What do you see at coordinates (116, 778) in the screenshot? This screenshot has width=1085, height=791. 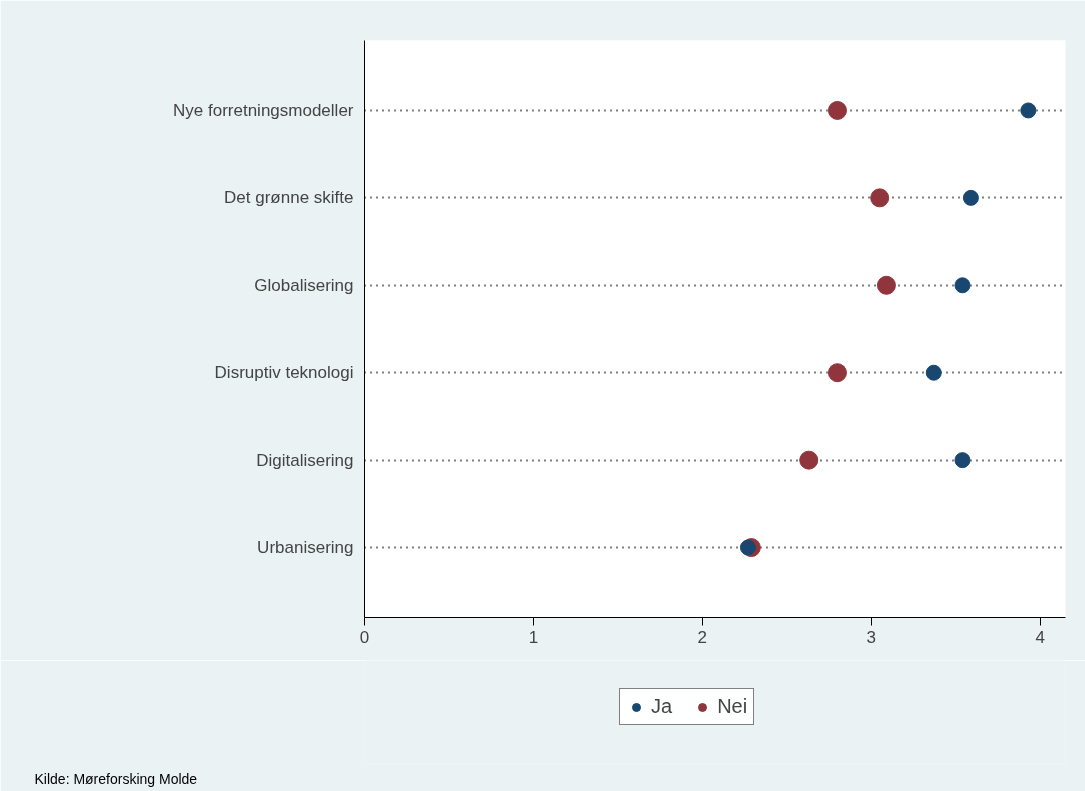 I see `text: Kilde: Møreforsking Molde` at bounding box center [116, 778].